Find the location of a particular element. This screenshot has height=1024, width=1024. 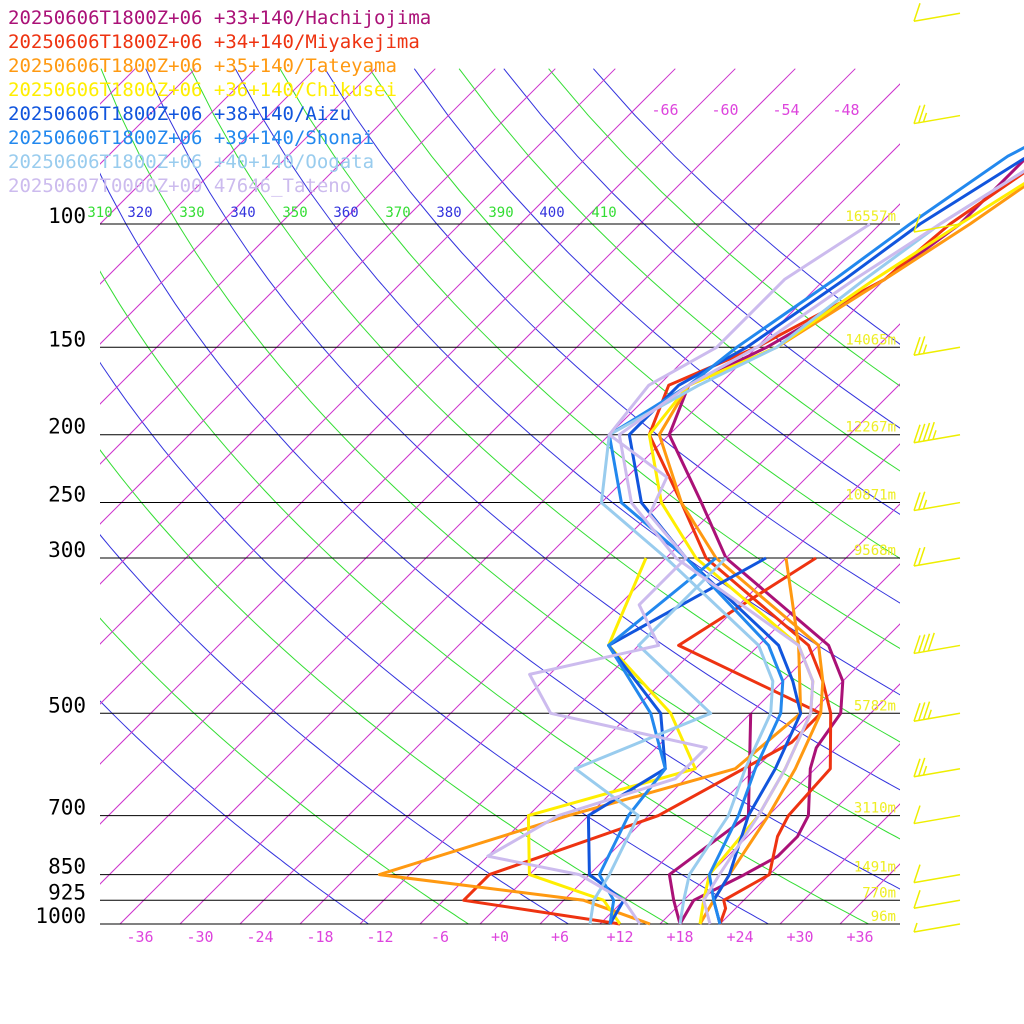

temperature-tick-label: +30 is located at coordinates (799, 937).